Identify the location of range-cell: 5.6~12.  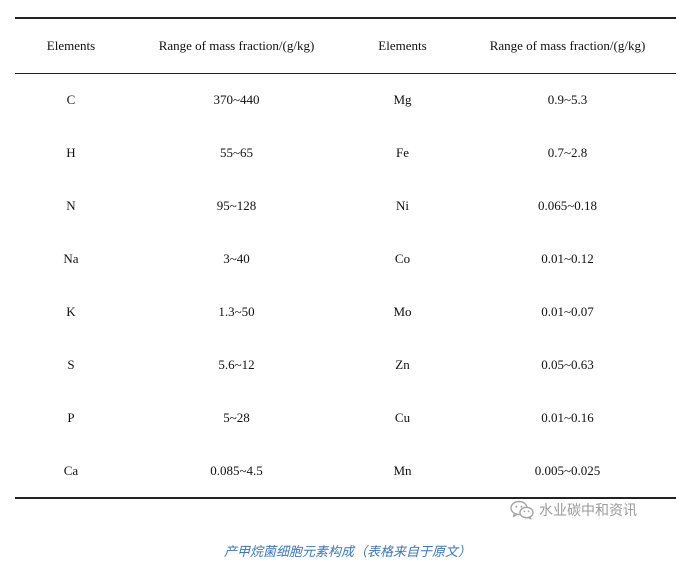
(236, 364).